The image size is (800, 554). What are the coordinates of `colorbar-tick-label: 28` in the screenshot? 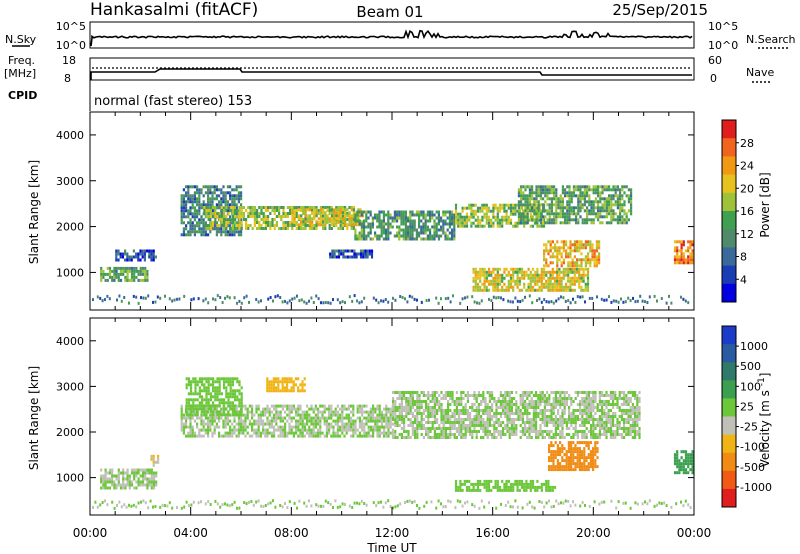 It's located at (747, 143).